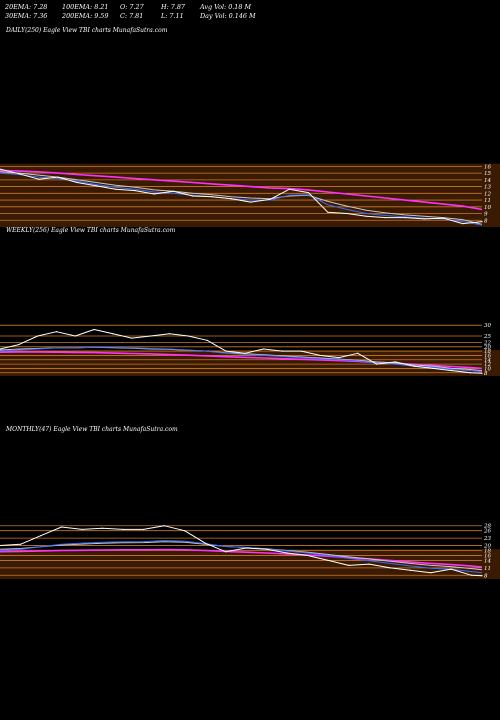 This screenshot has width=500, height=720. What do you see at coordinates (241, 359) in the screenshot?
I see `series-line-ema-fast` at bounding box center [241, 359].